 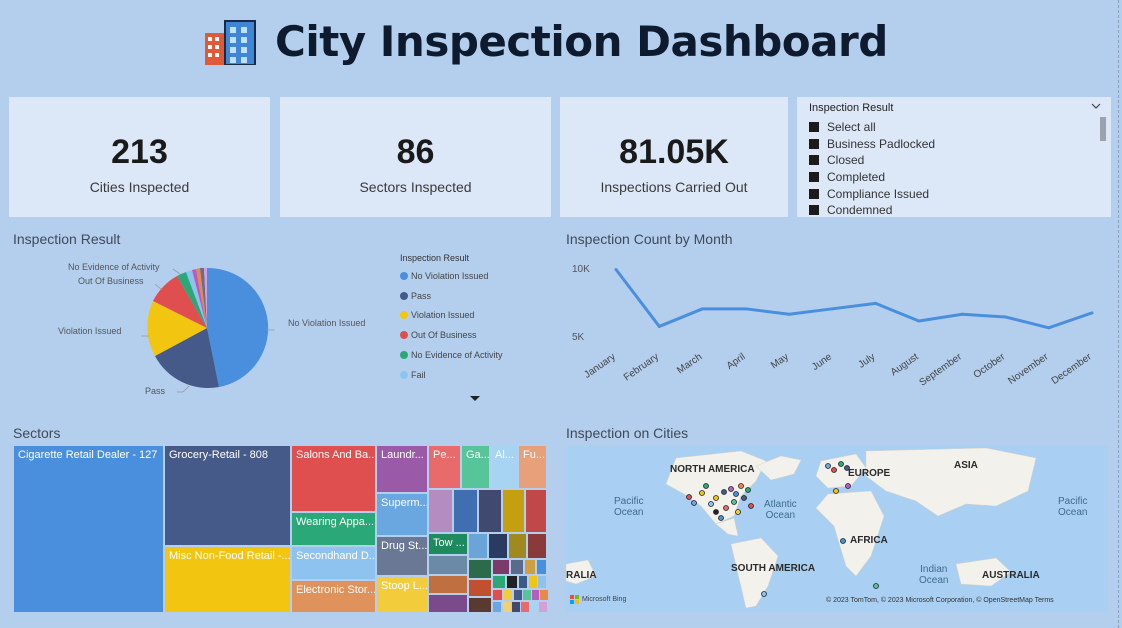 I want to click on kpi-card-sectors: 86 Sectors Inspected, so click(x=415, y=157).